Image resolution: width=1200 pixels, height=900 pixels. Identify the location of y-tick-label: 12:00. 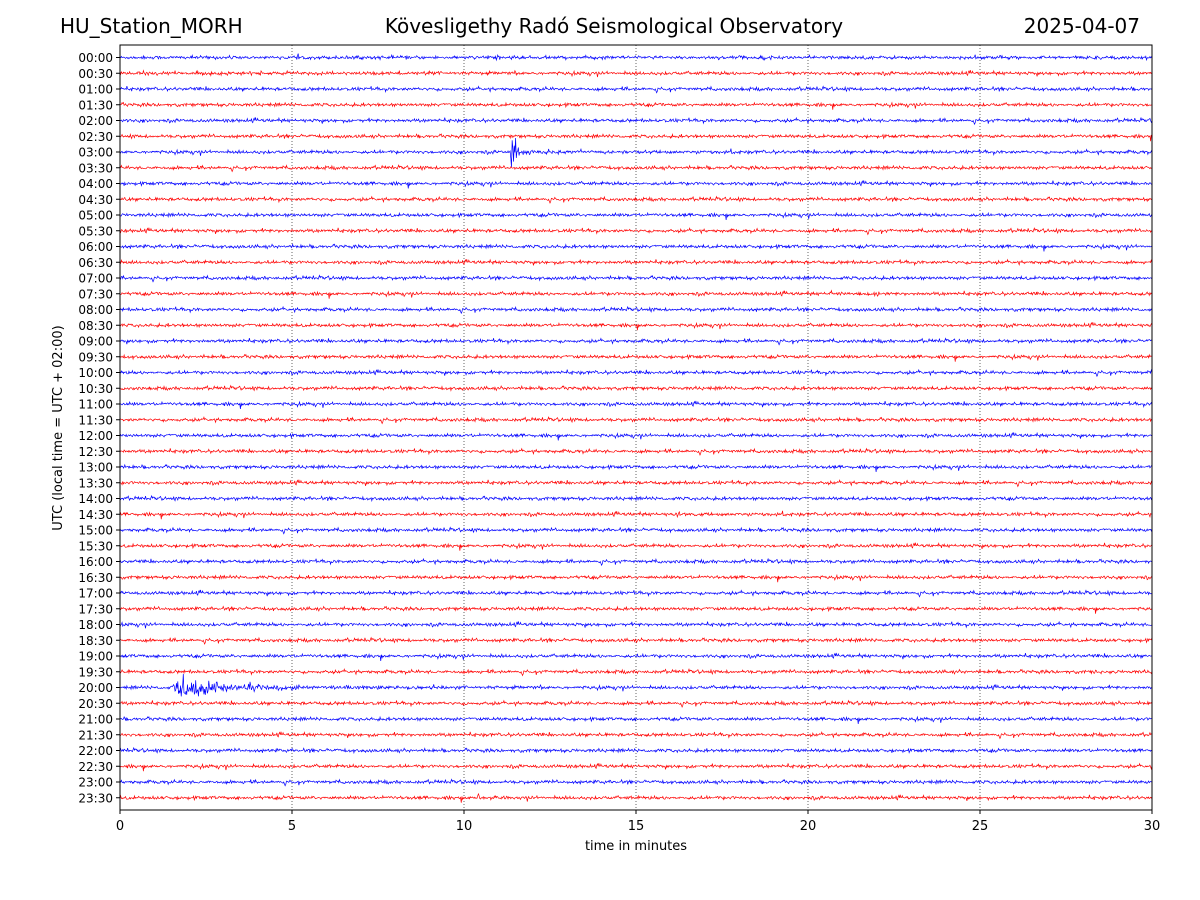
(95, 436).